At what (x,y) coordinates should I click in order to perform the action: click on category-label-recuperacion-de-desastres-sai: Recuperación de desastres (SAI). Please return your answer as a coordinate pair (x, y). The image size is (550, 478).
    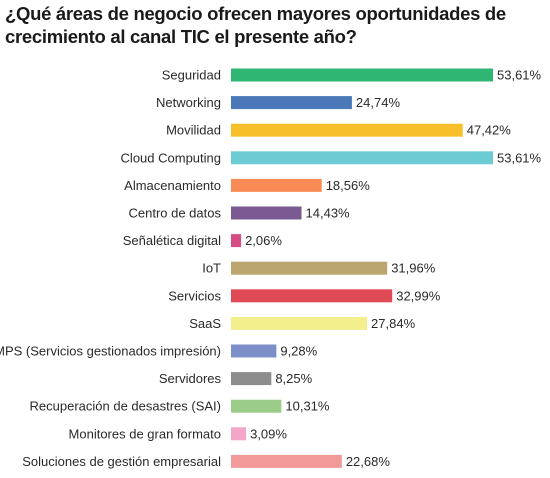
    Looking at the image, I should click on (125, 406).